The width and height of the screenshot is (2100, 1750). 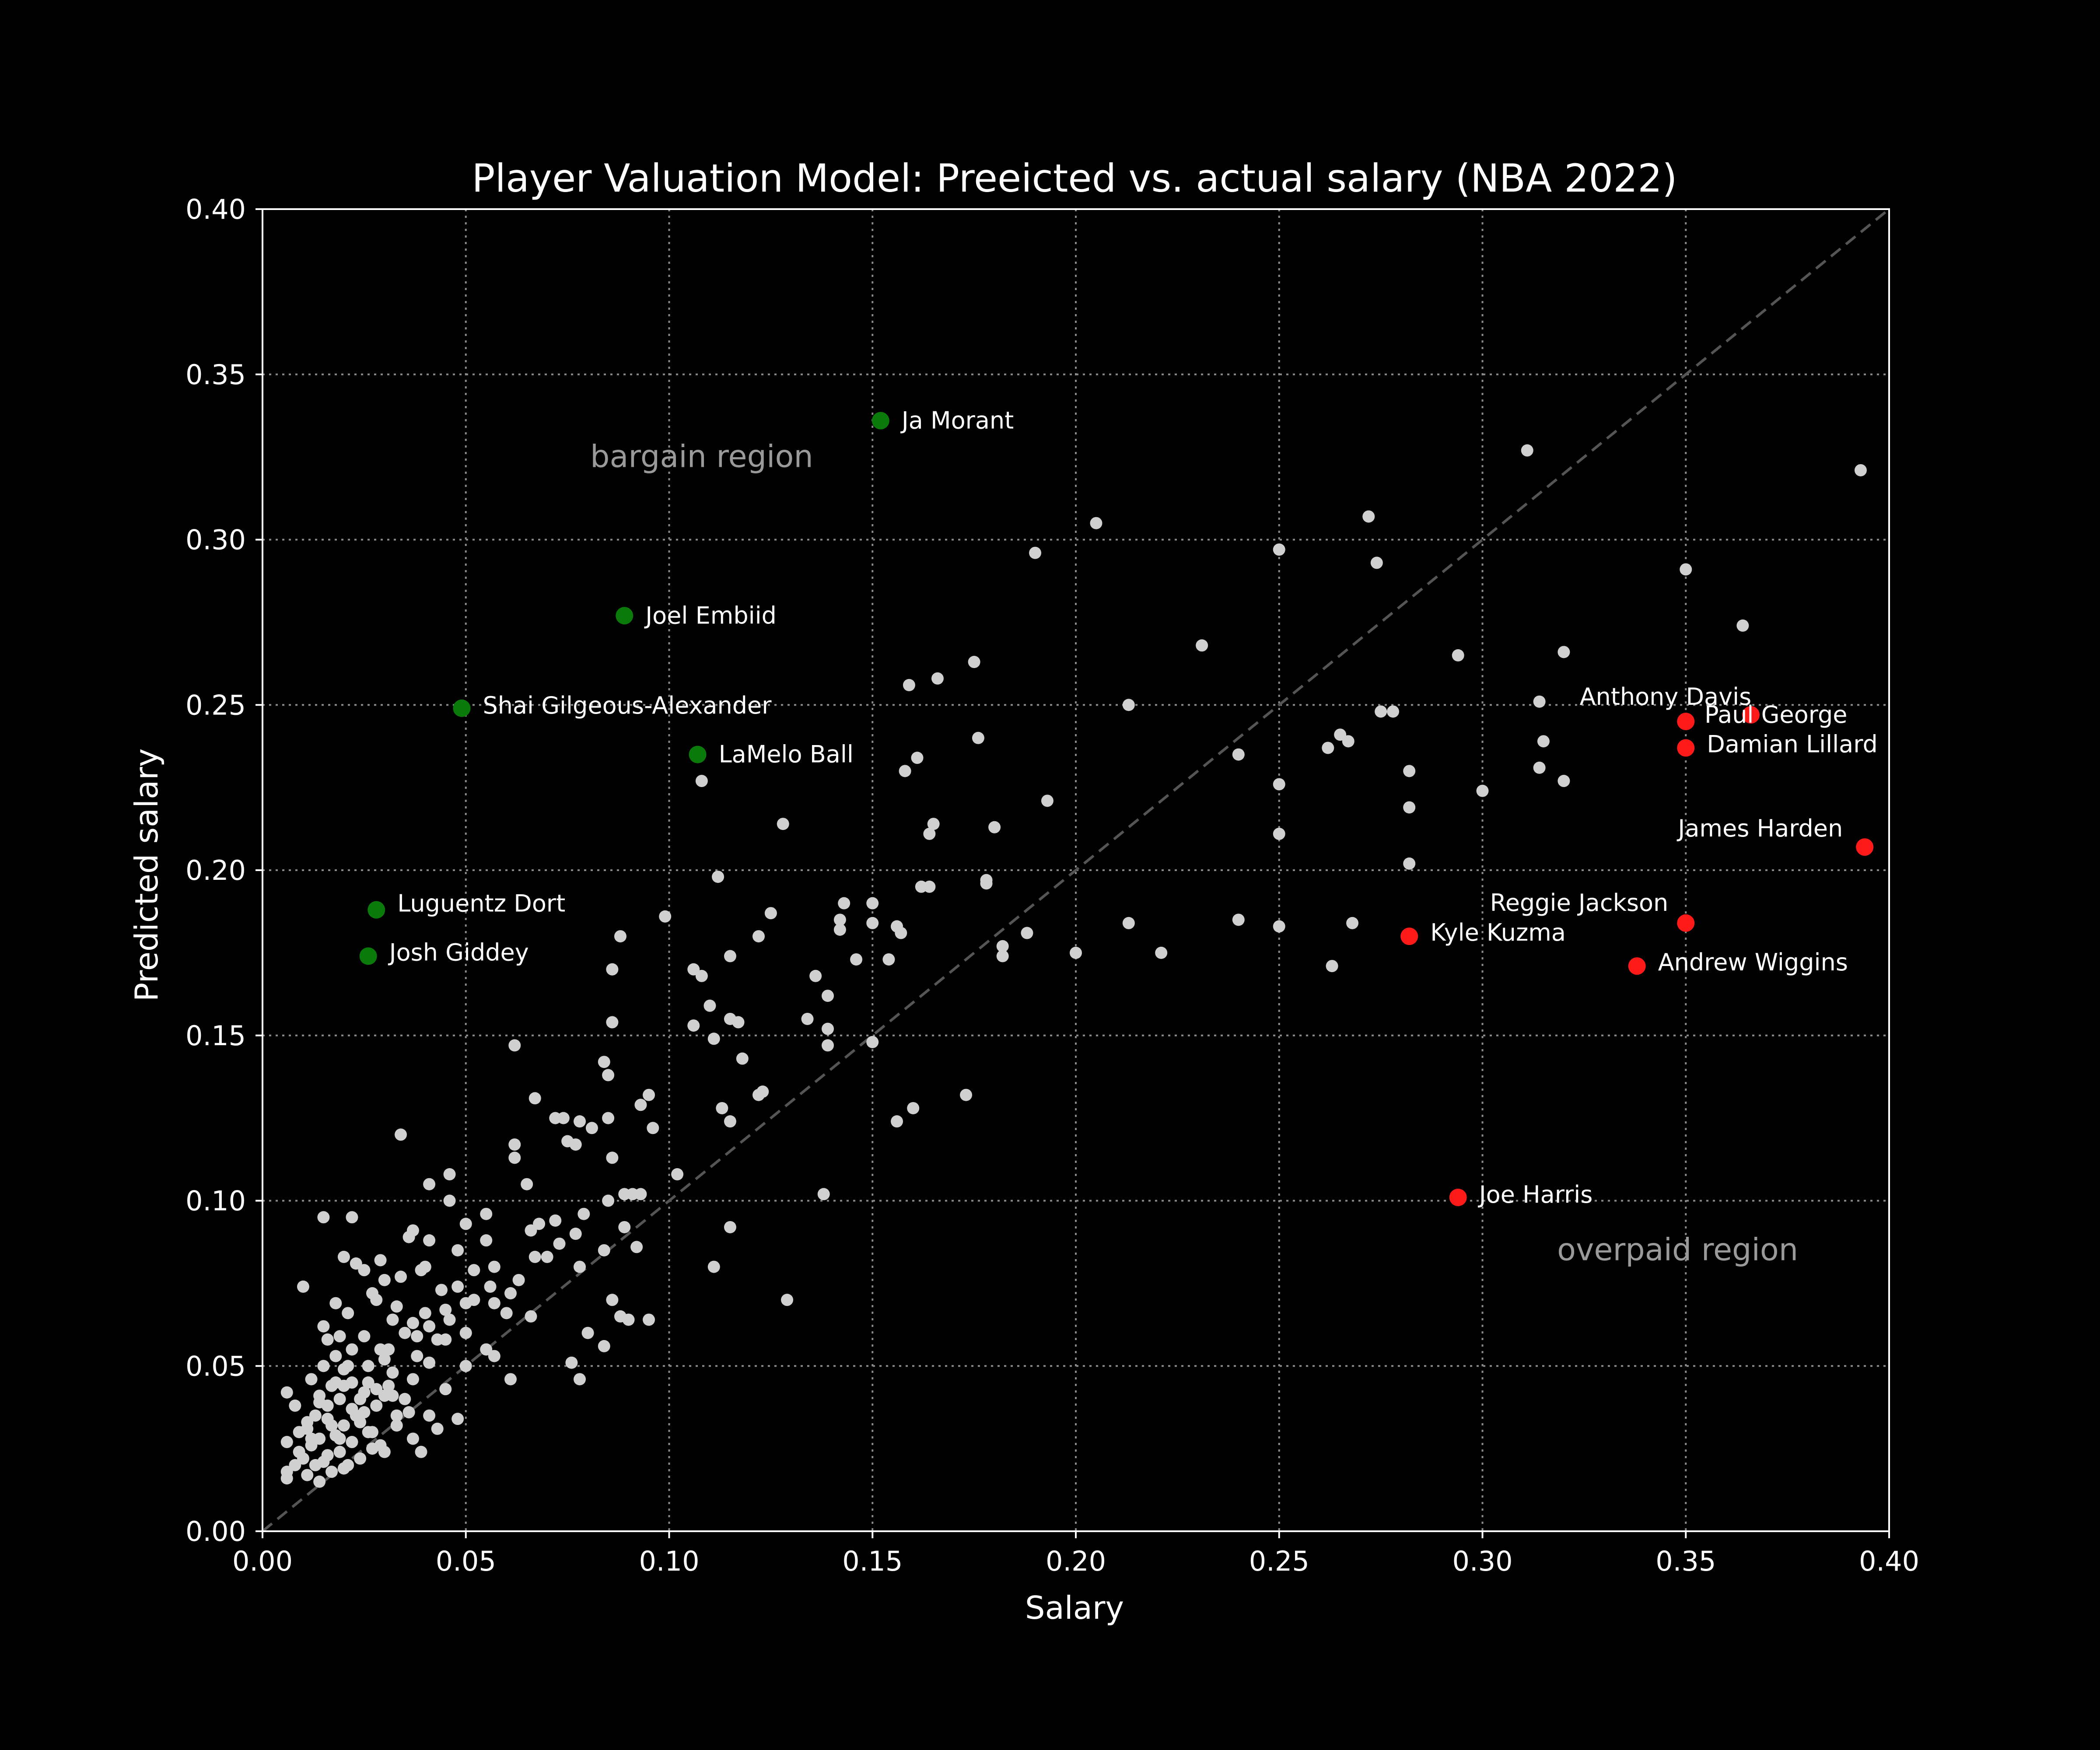 What do you see at coordinates (216, 375) in the screenshot?
I see `y-tick-label: 0.35` at bounding box center [216, 375].